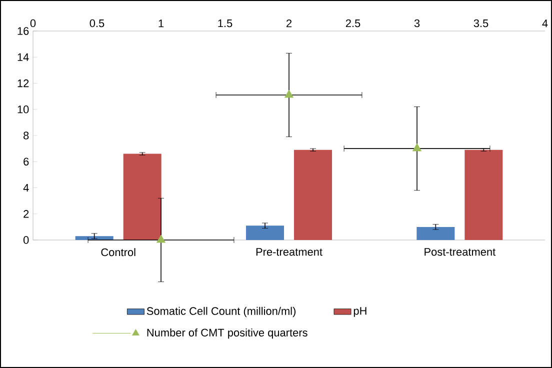  Describe the element at coordinates (26, 188) in the screenshot. I see `y-tick-label: 4` at that location.